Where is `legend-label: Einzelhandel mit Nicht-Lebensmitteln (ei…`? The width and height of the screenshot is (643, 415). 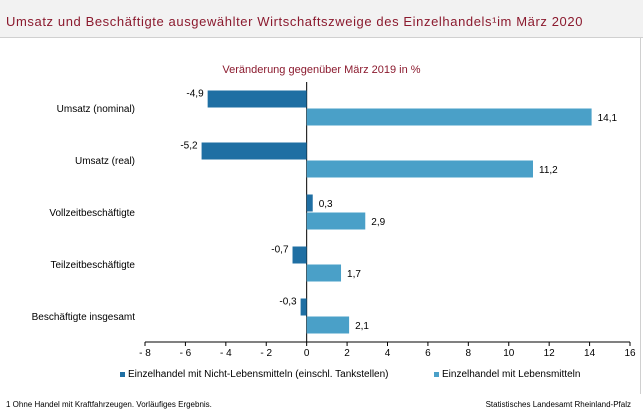
legend-label: Einzelhandel mit Nicht-Lebensmitteln (ei… is located at coordinates (258, 374).